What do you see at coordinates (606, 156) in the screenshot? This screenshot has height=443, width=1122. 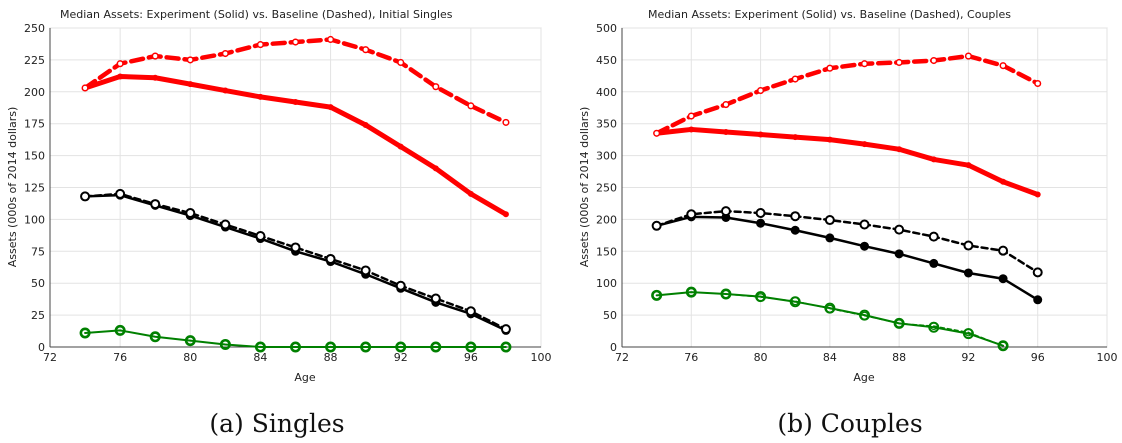 I see `y-tick-label: 300` at bounding box center [606, 156].